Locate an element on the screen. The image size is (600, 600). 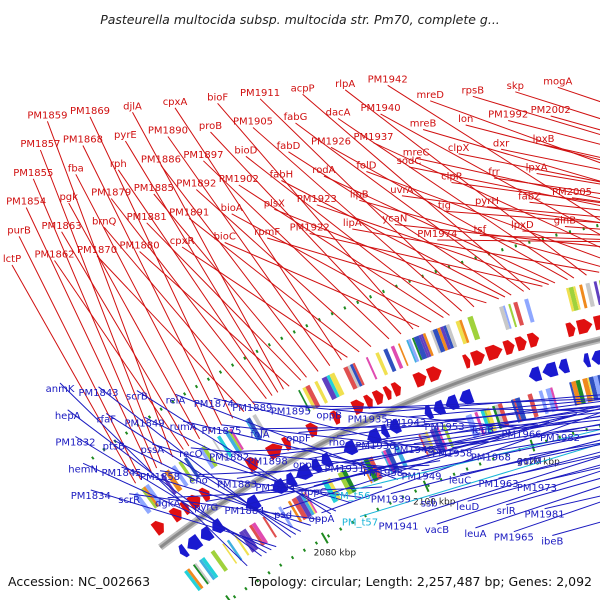
gene-label-pm1958: PM1958 is located at coordinates (452, 454).